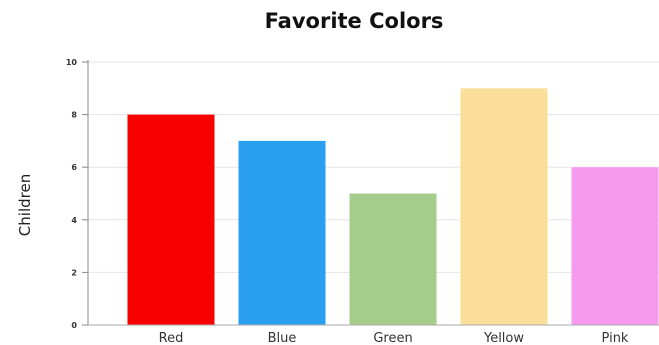  What do you see at coordinates (74, 325) in the screenshot?
I see `y-tick-label: 0` at bounding box center [74, 325].